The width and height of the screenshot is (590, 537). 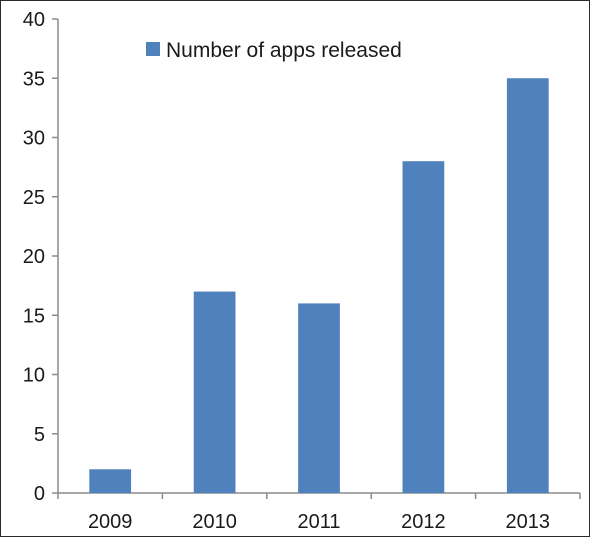 What do you see at coordinates (527, 285) in the screenshot?
I see `bar-2013` at bounding box center [527, 285].